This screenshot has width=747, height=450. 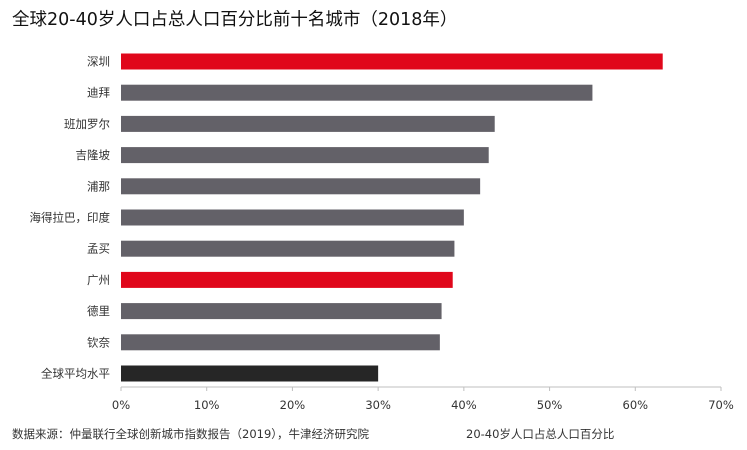 What do you see at coordinates (98, 249) in the screenshot?
I see `category-label-6: 孟买` at bounding box center [98, 249].